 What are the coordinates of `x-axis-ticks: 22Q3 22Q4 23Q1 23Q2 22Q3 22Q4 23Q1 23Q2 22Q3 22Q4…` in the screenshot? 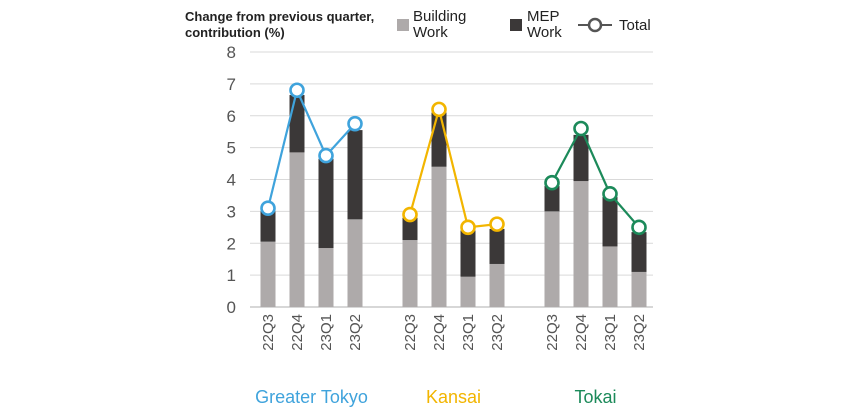 It's located at (454, 332).